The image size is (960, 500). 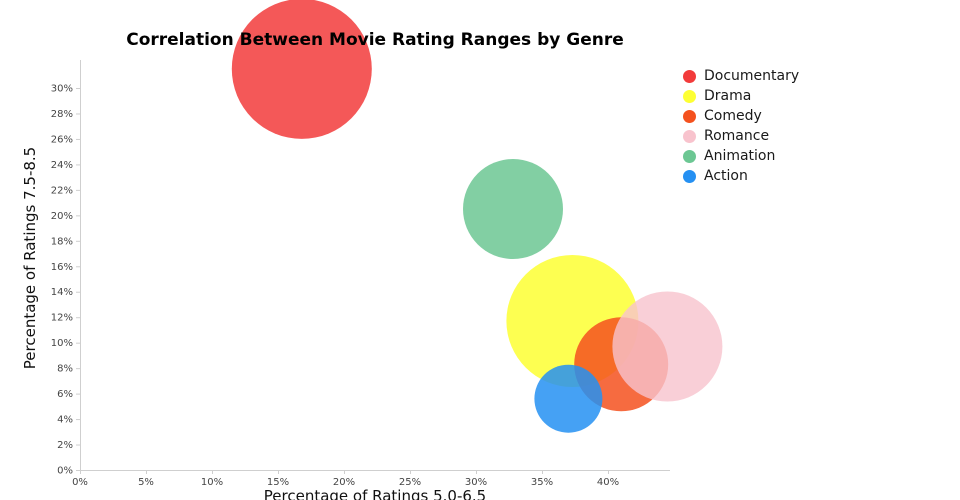 I want to click on x-tick-label: 5%, so click(x=146, y=482).